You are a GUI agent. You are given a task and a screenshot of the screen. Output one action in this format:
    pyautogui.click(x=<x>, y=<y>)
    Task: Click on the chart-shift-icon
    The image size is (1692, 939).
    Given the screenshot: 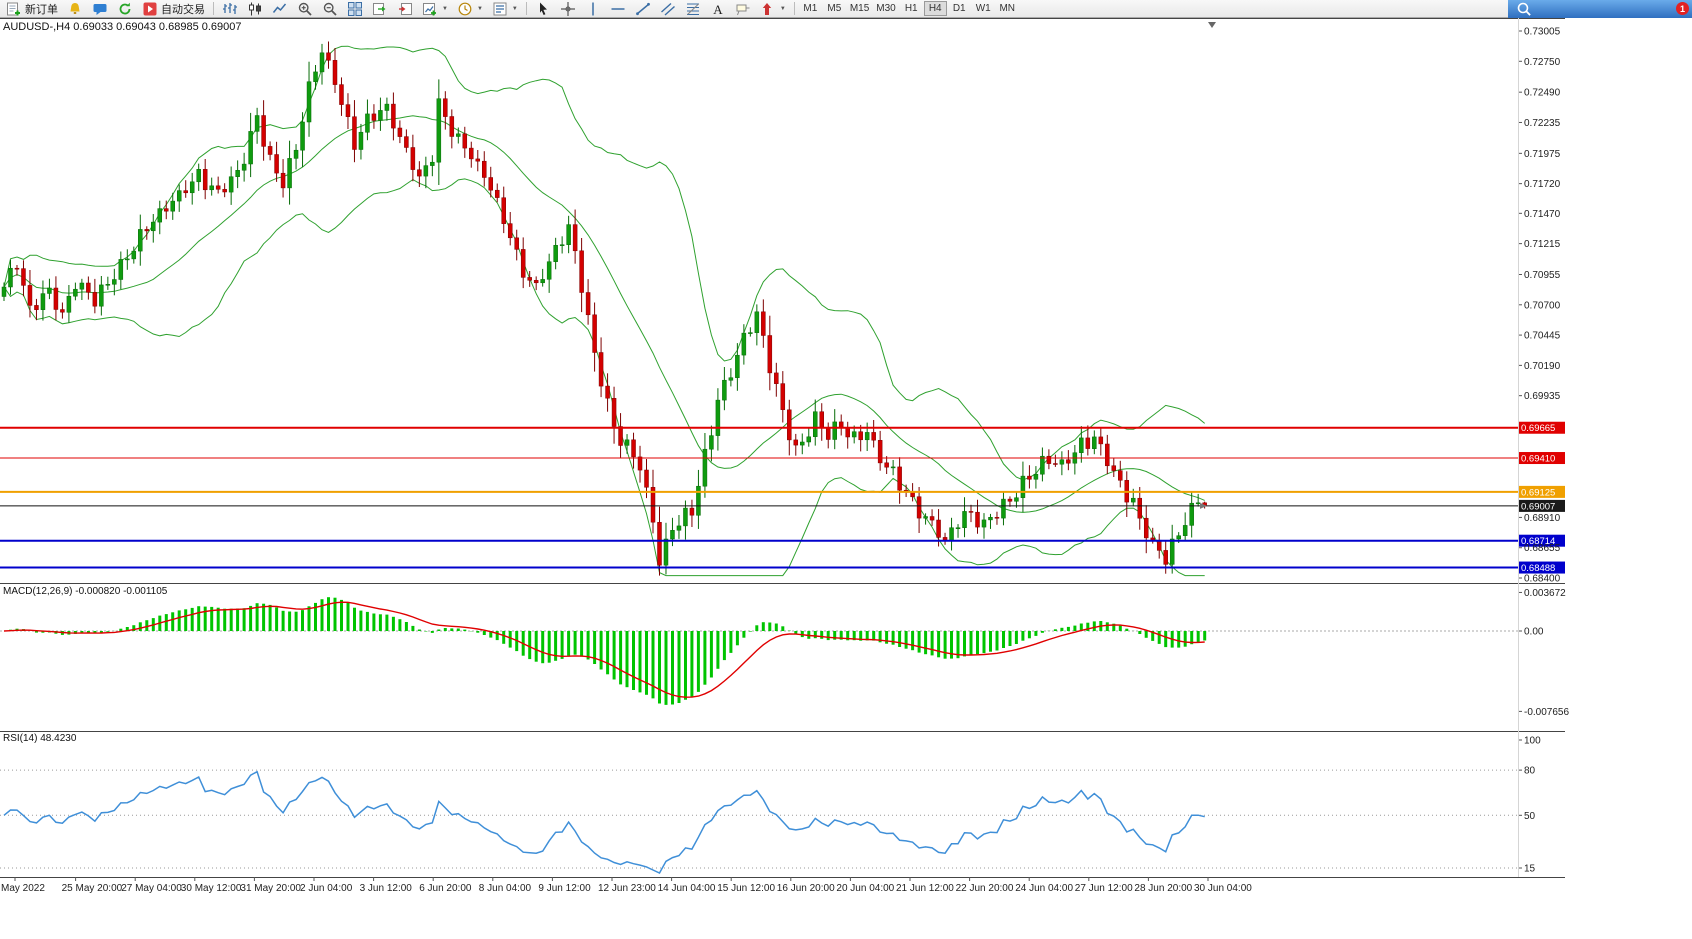 What is the action you would take?
    pyautogui.click(x=405, y=8)
    